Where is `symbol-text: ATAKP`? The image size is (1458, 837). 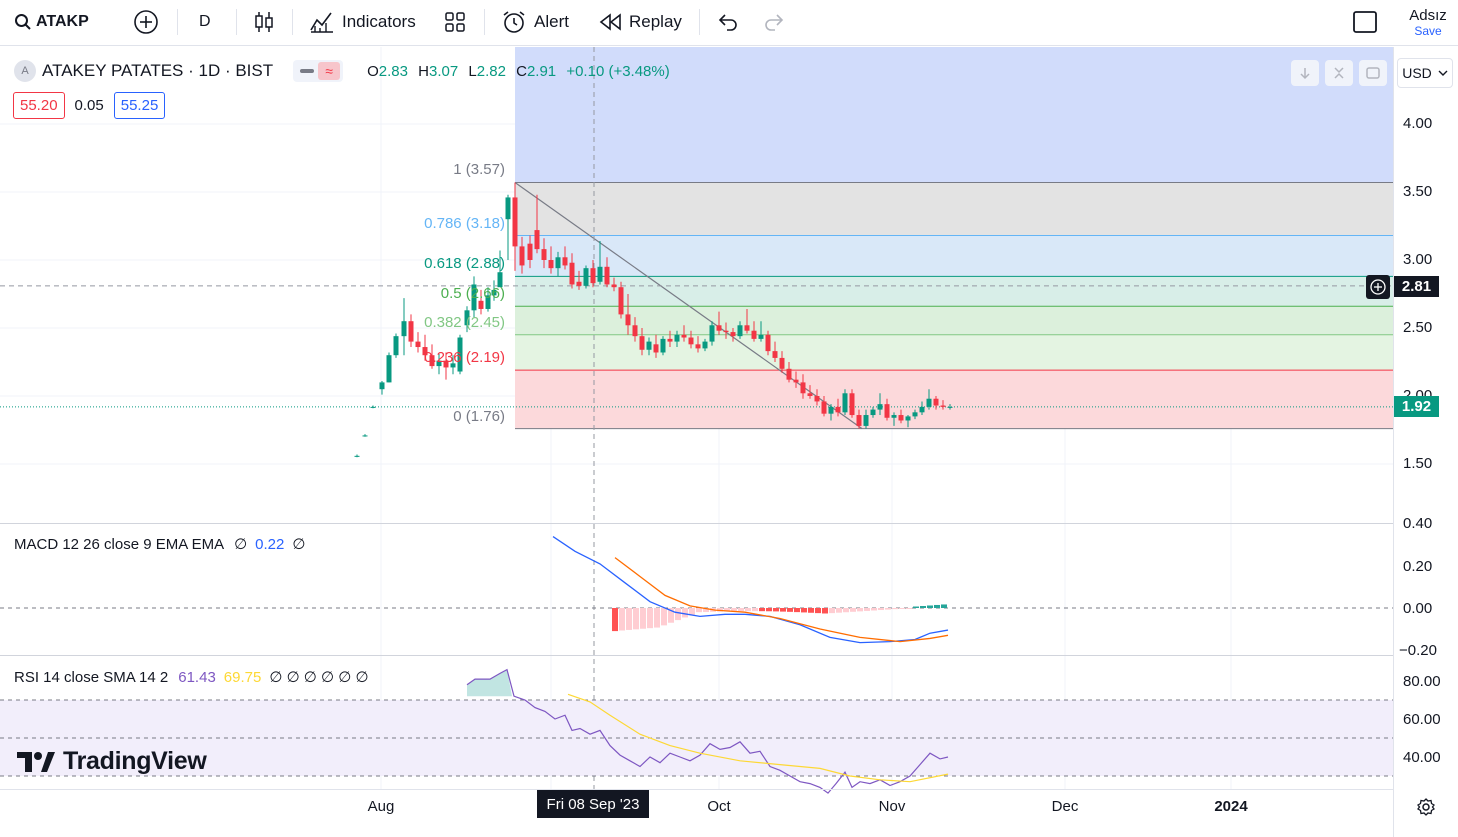 symbol-text: ATAKP is located at coordinates (62, 21).